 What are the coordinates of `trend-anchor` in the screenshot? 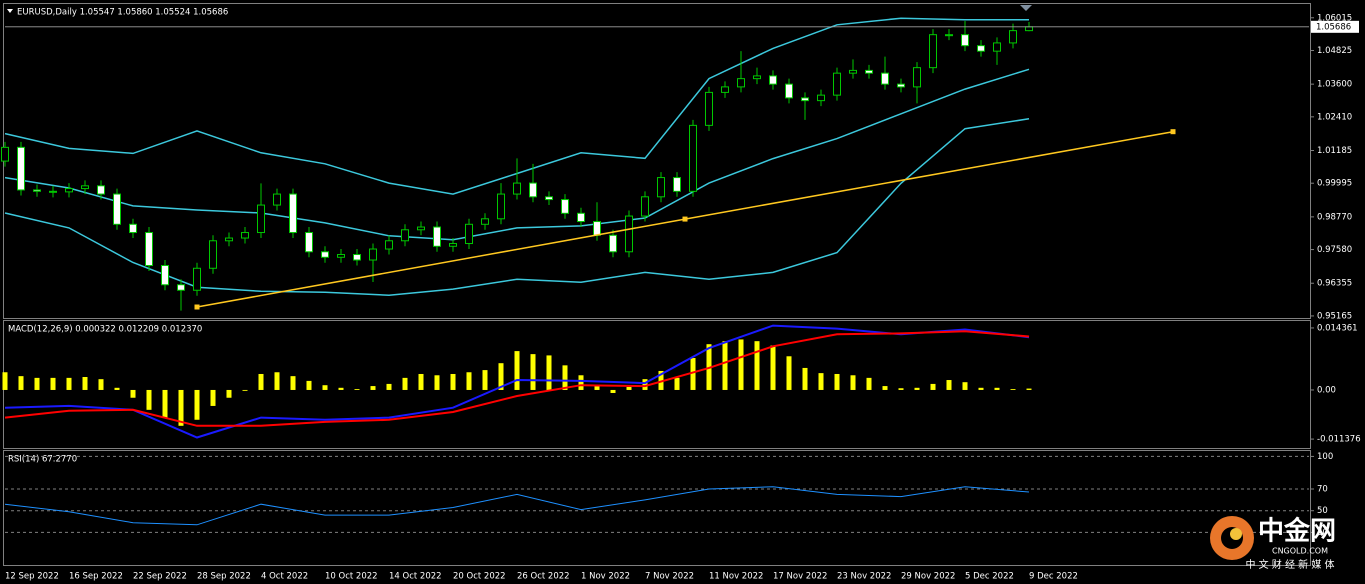 It's located at (685, 219).